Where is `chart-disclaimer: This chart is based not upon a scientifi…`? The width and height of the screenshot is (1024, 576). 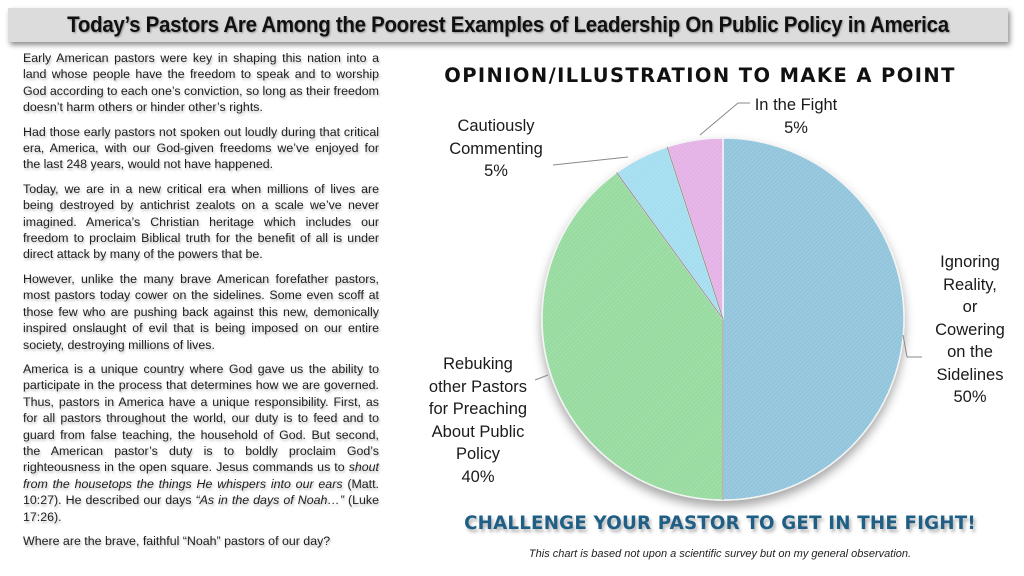
chart-disclaimer: This chart is based not upon a scientifi… is located at coordinates (720, 554).